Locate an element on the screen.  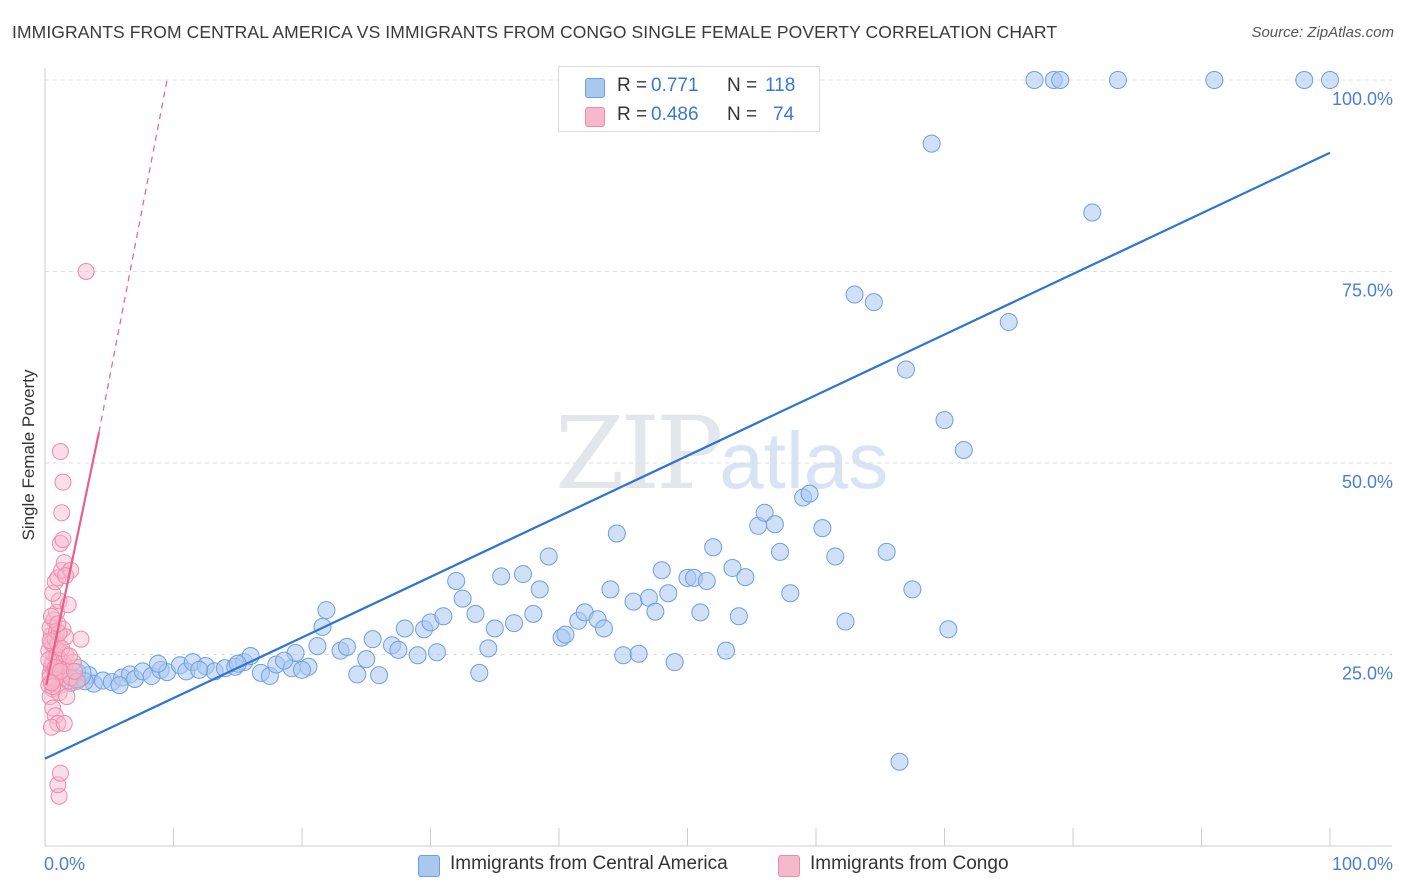
chart-source: Source: ZipAtlas.com is located at coordinates (1322, 32).